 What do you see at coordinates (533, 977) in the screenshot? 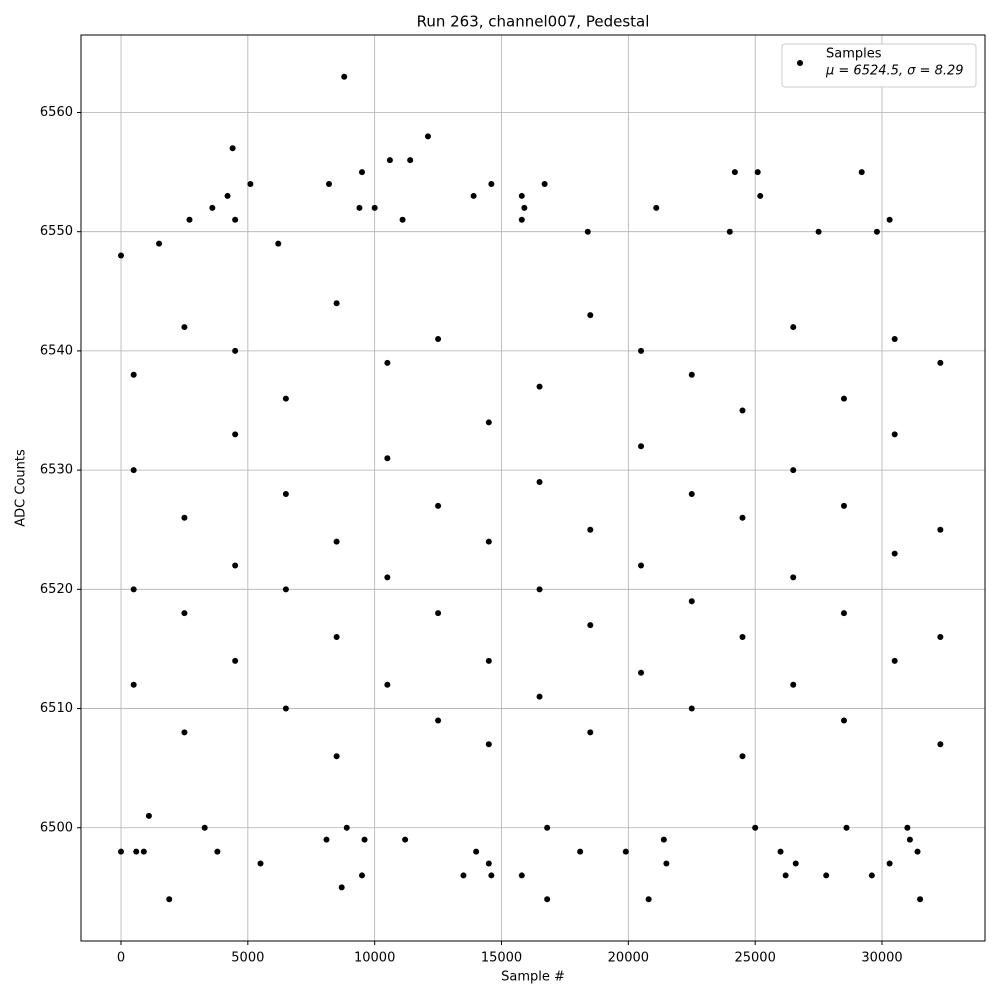
I see `x-axis-label: Sample #` at bounding box center [533, 977].